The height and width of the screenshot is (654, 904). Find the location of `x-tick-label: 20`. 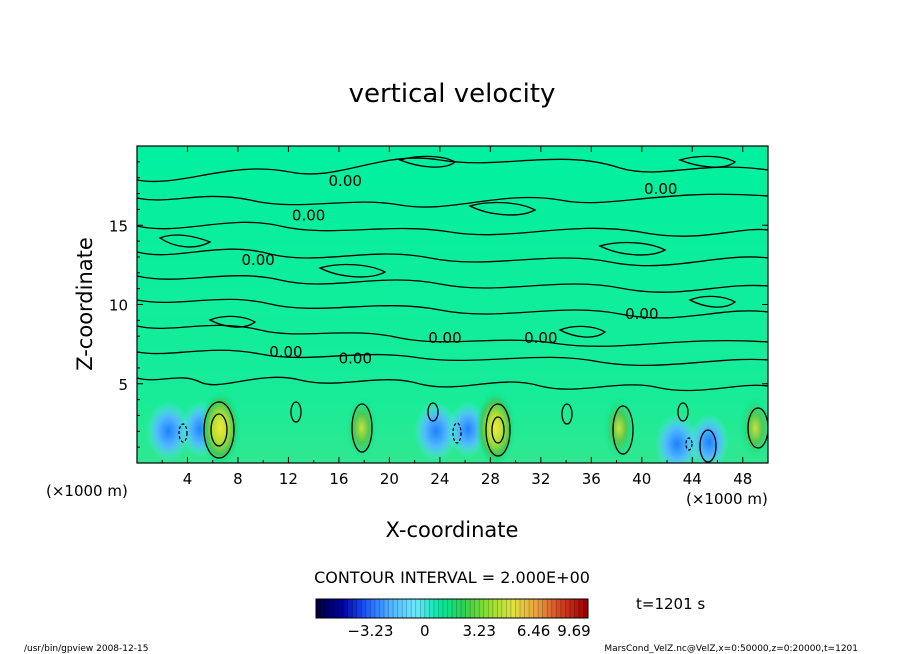

x-tick-label: 20 is located at coordinates (389, 479).